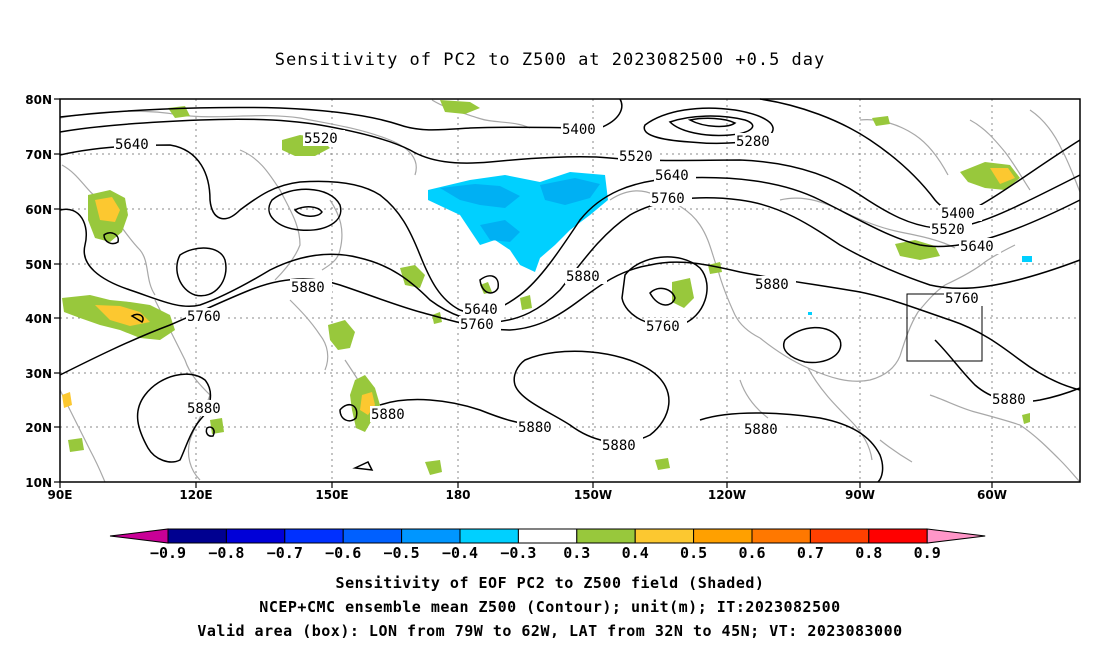  What do you see at coordinates (576, 553) in the screenshot?
I see `colorbar-label: 0.3` at bounding box center [576, 553].